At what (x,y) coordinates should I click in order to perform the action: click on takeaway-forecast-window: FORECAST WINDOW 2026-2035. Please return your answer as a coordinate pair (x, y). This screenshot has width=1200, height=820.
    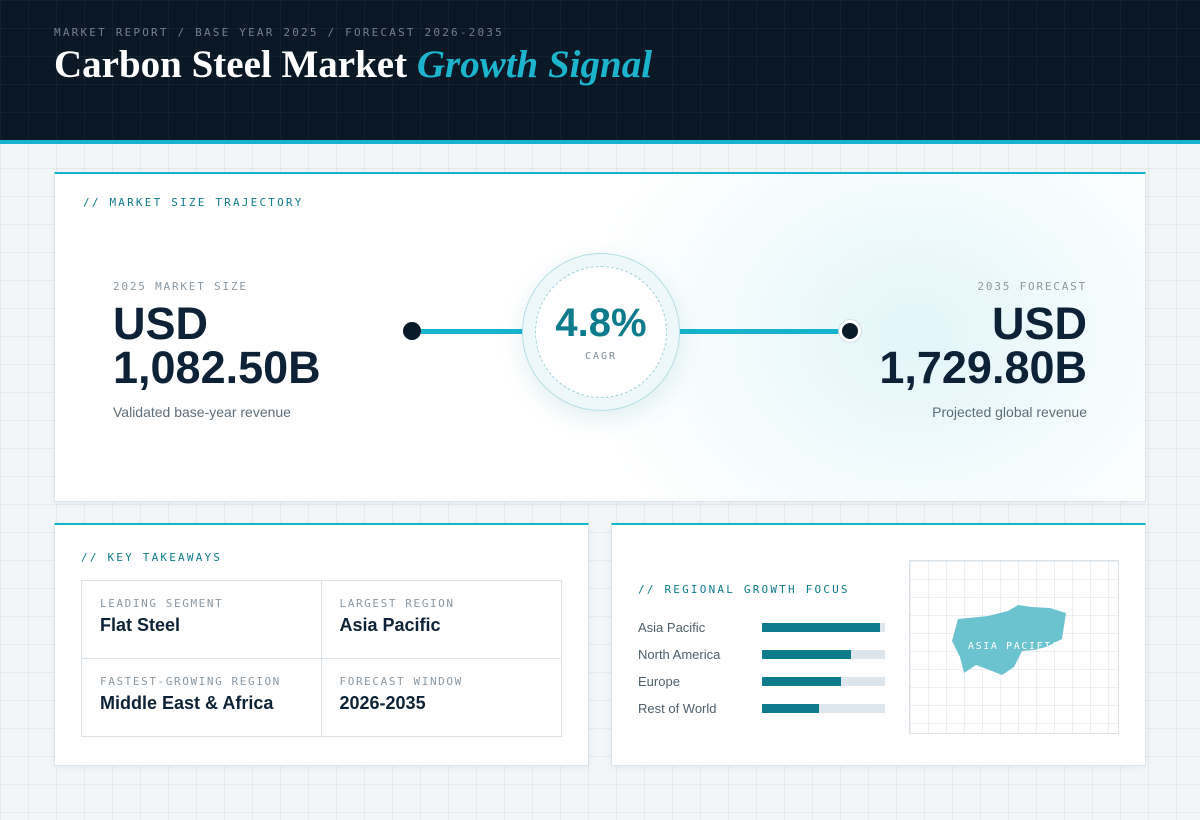
    Looking at the image, I should click on (442, 698).